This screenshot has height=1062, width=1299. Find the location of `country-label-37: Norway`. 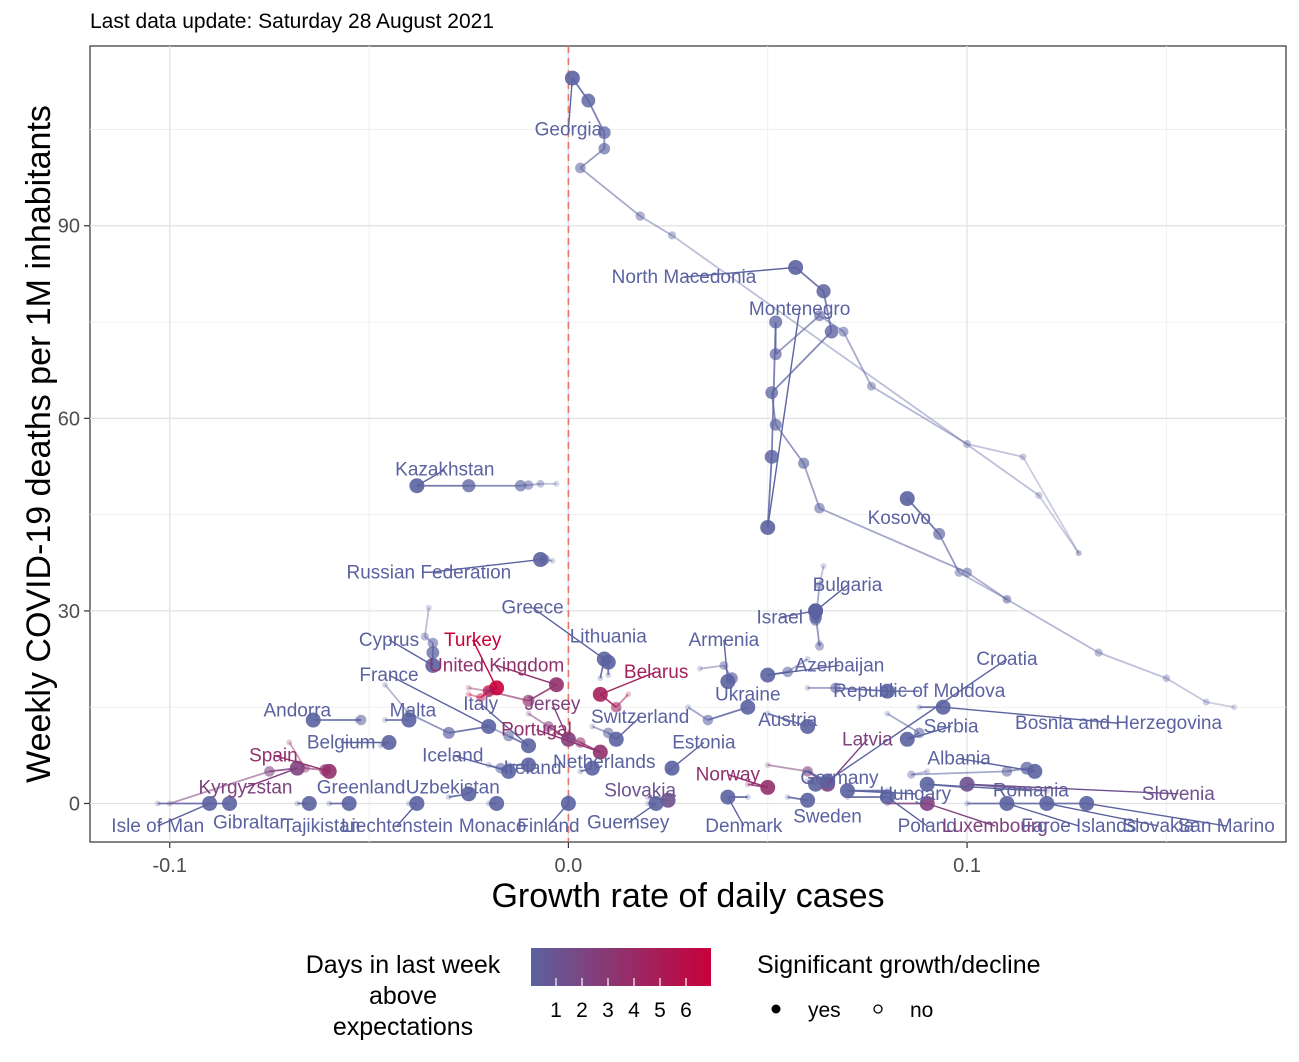

country-label-37: Norway is located at coordinates (728, 775).